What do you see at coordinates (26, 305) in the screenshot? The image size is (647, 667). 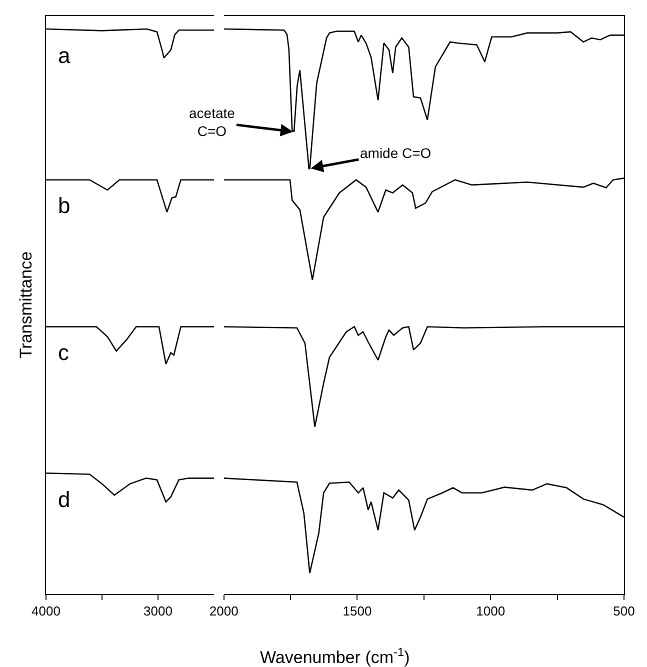 I see `y-axis-title: Transmittance` at bounding box center [26, 305].